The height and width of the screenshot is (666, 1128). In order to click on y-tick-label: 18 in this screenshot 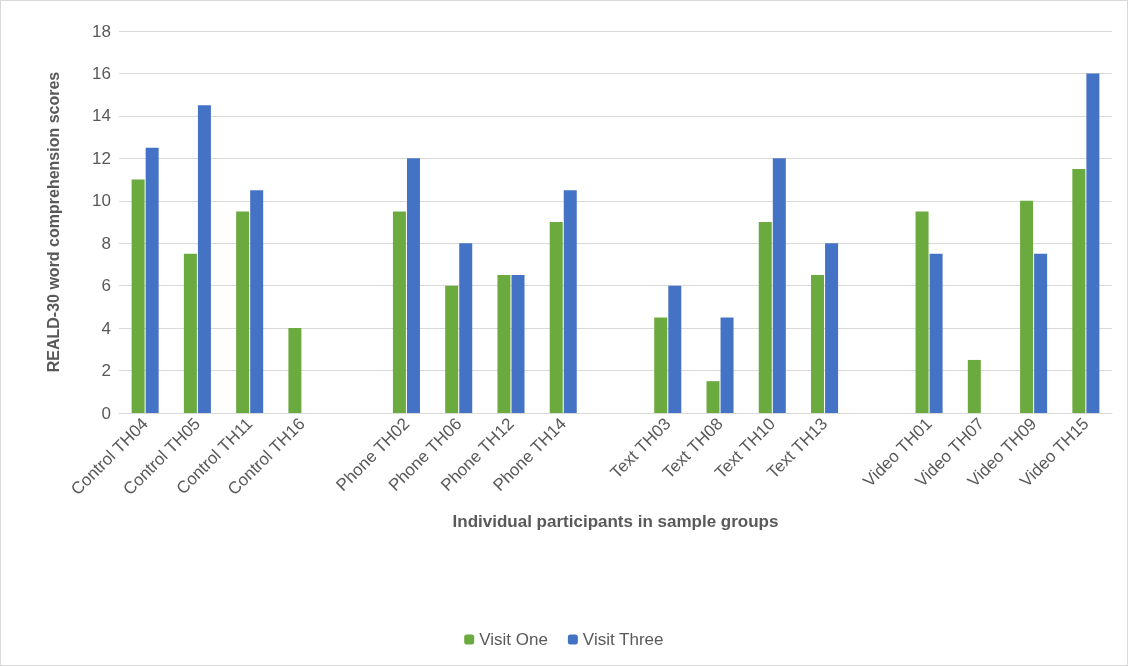, I will do `click(101, 31)`.